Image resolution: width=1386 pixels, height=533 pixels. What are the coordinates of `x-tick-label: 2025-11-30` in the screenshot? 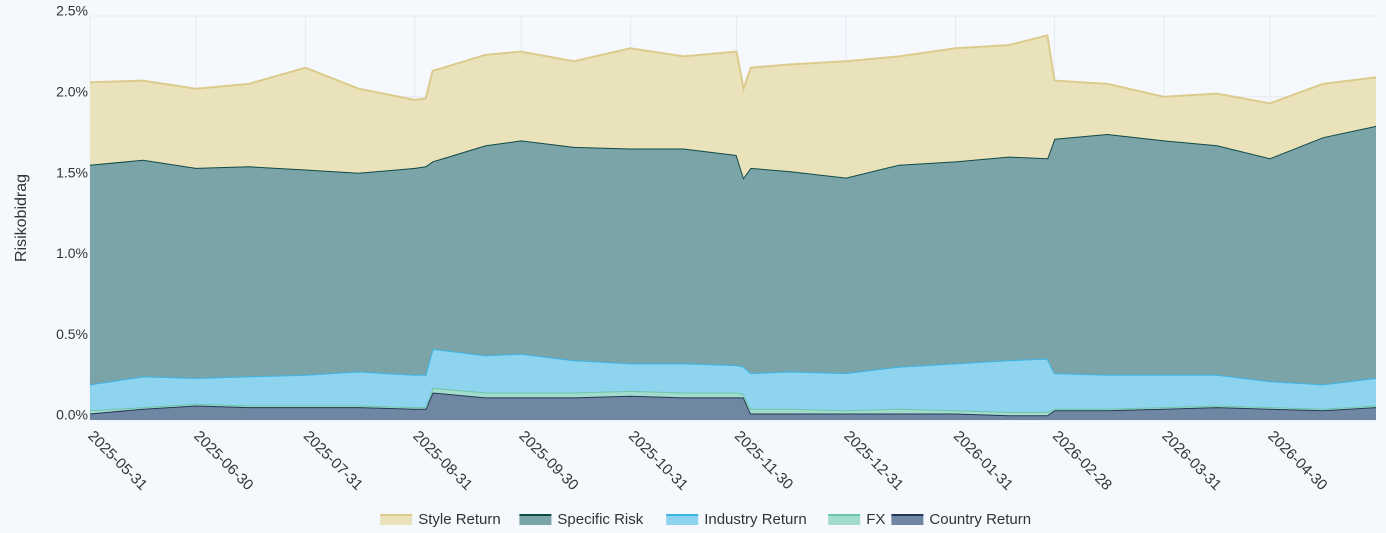 It's located at (763, 460).